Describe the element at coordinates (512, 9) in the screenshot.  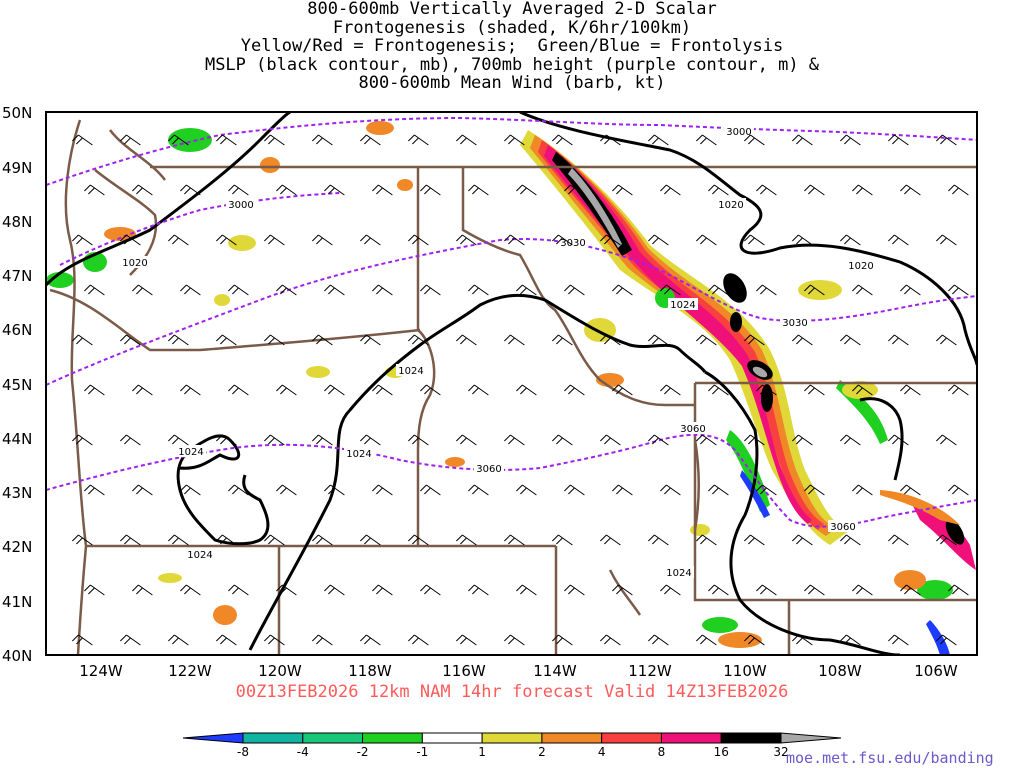
I see `title-line-1: 800-600mb Vertically Averaged 2-D Scalar` at that location.